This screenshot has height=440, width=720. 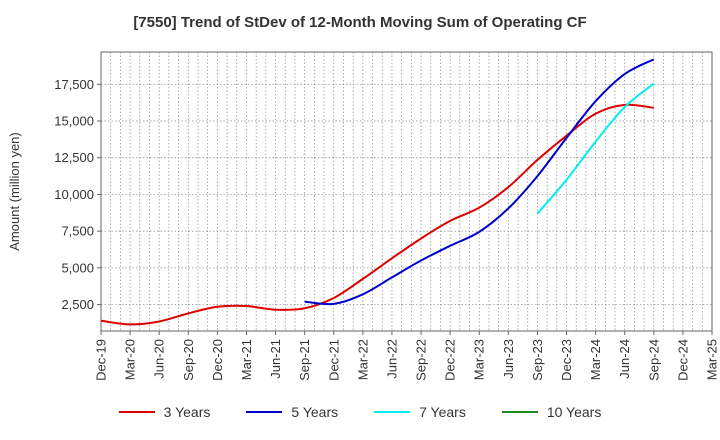 What do you see at coordinates (682, 360) in the screenshot?
I see `x-tick-label: Dec-24` at bounding box center [682, 360].